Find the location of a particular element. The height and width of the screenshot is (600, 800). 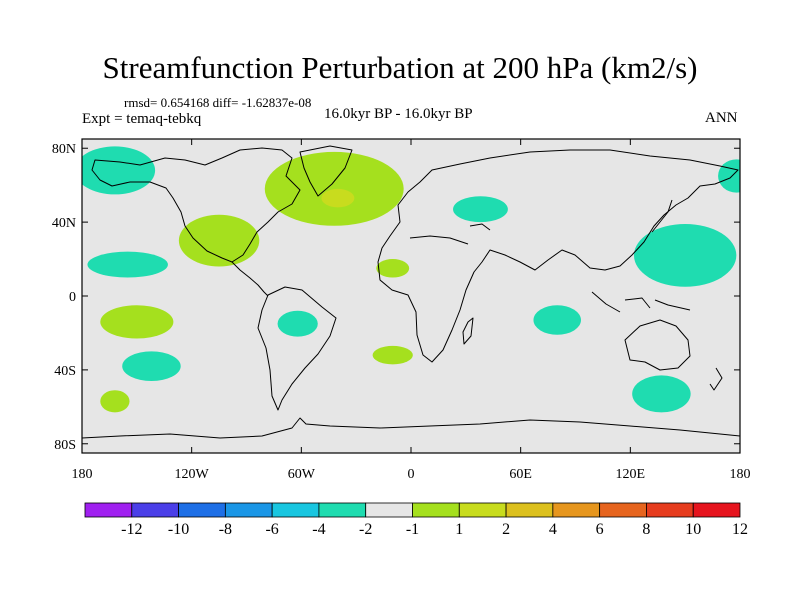

lat-tick-label: 80S is located at coordinates (65, 445).